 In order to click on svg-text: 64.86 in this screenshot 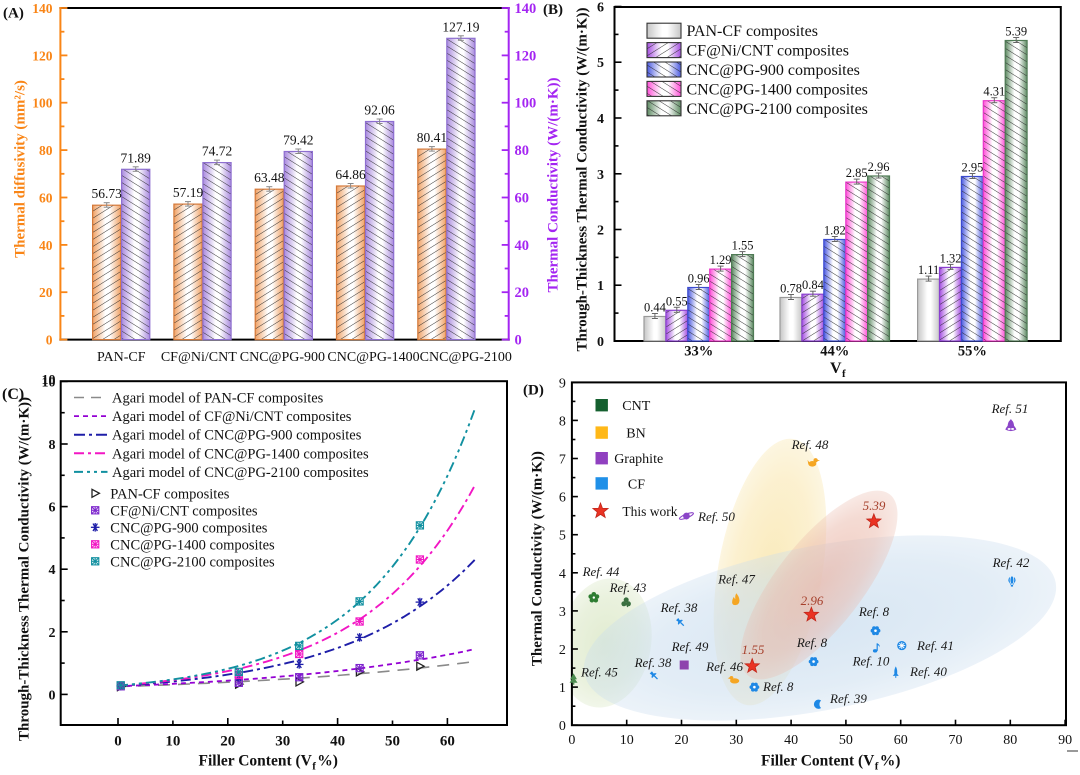, I will do `click(350, 174)`.